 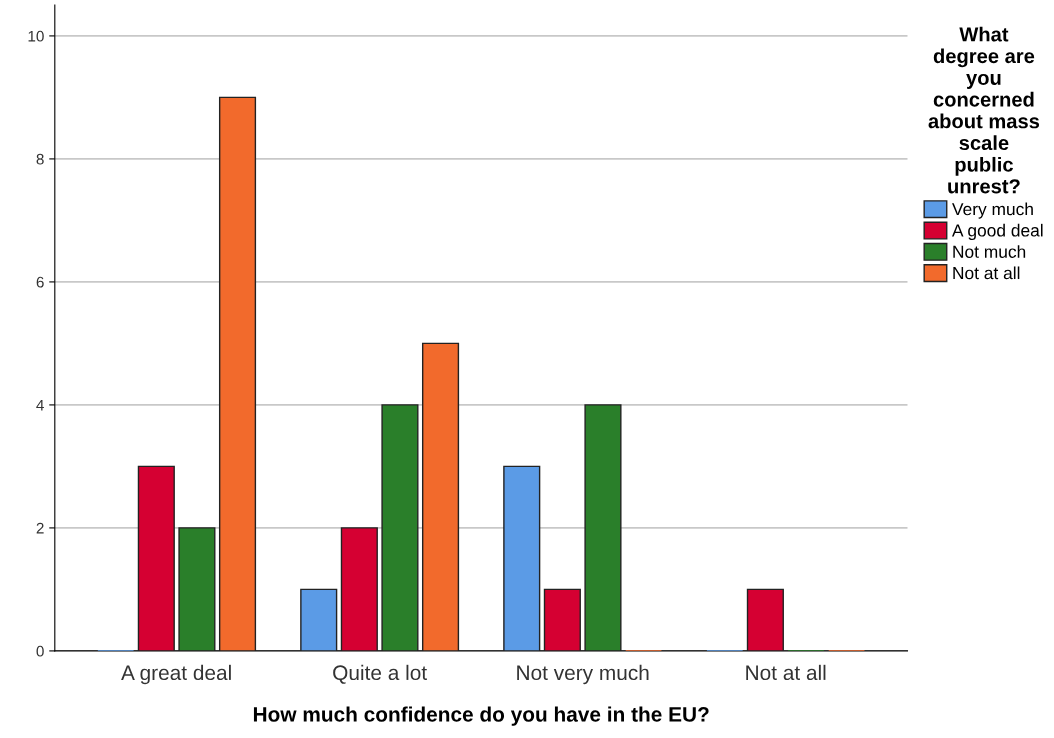 I want to click on legend-label: Not at all, so click(x=986, y=273).